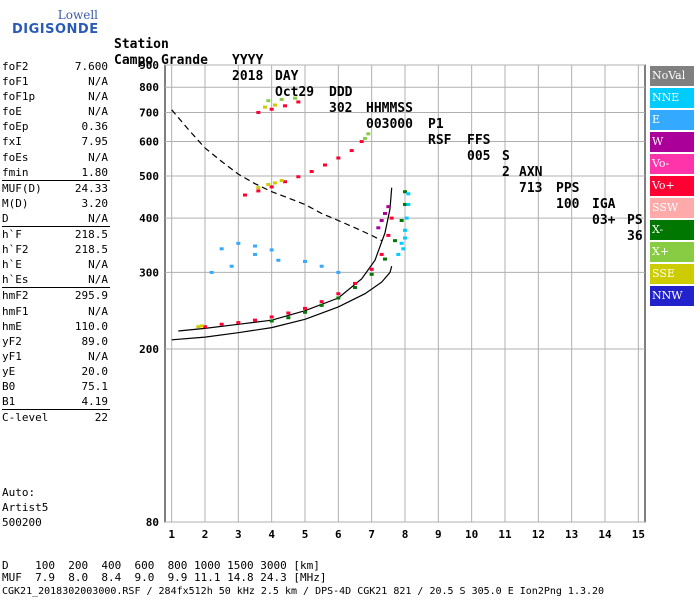  Describe the element at coordinates (22, 522) in the screenshot. I see `auto-code: 500200` at that location.